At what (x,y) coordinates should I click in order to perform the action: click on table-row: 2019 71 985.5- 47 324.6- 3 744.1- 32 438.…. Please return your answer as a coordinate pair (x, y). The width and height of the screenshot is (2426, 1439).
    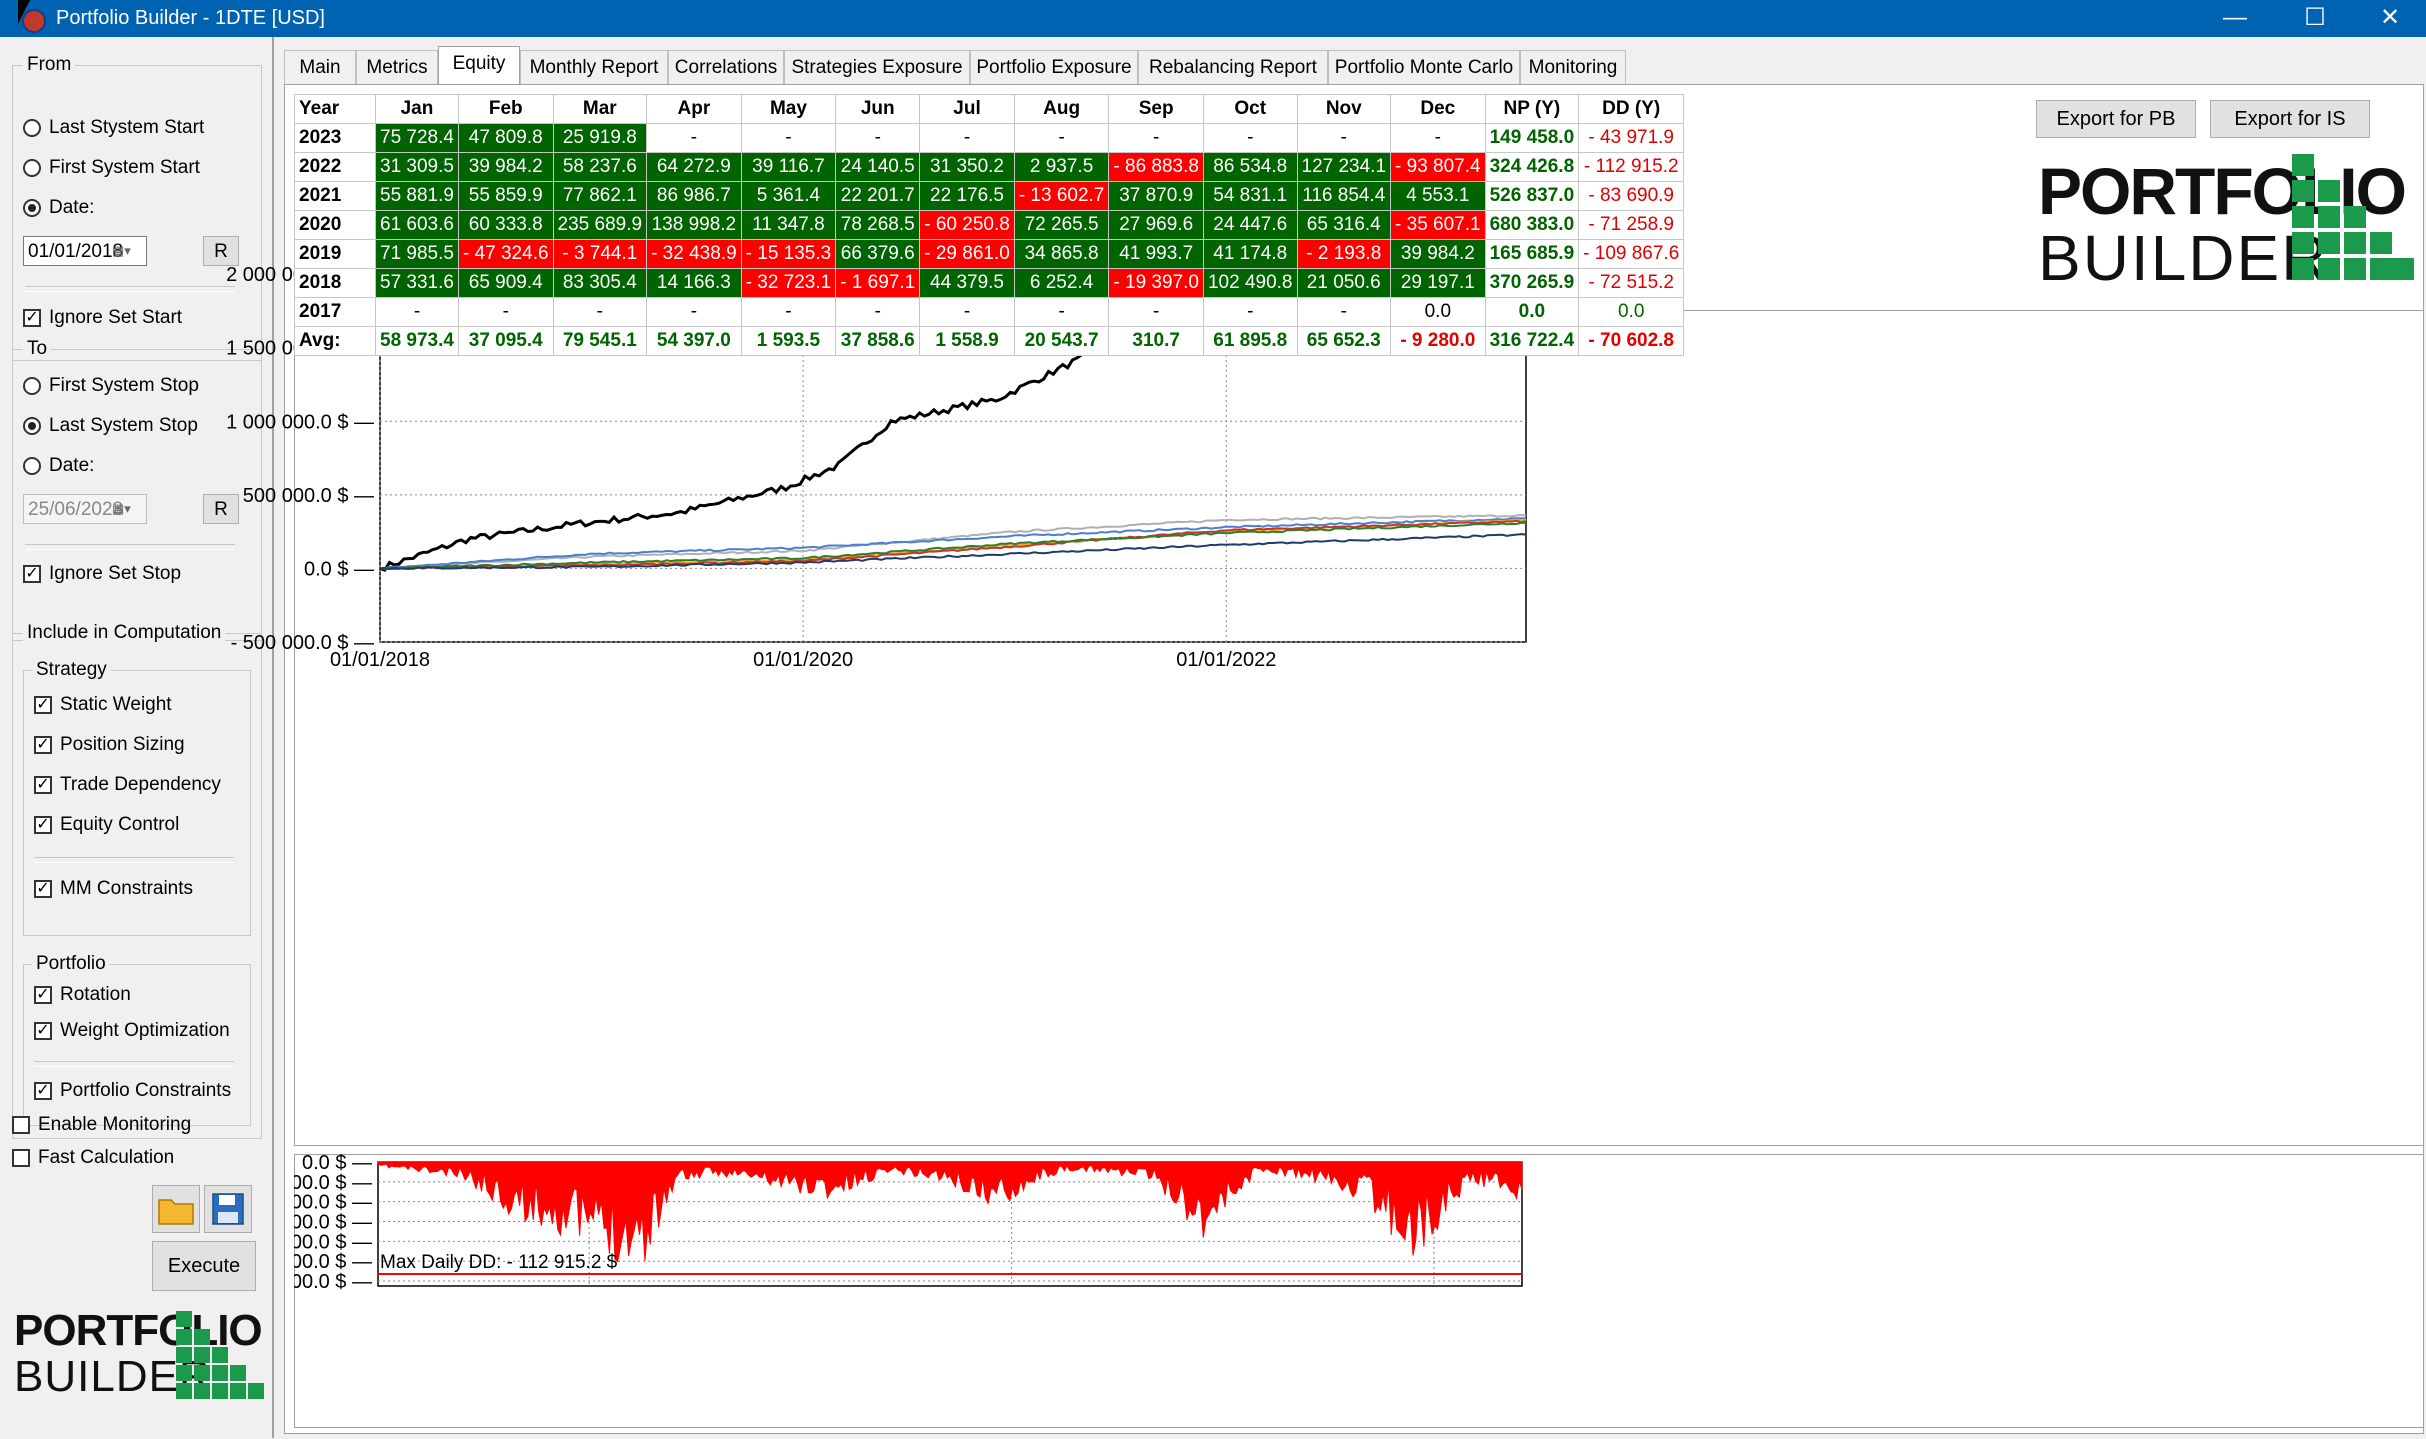
    Looking at the image, I should click on (989, 254).